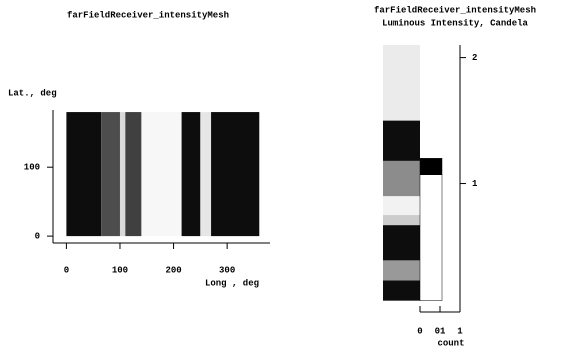 Image resolution: width=562 pixels, height=353 pixels. I want to click on x-tick-label: 1, so click(460, 331).